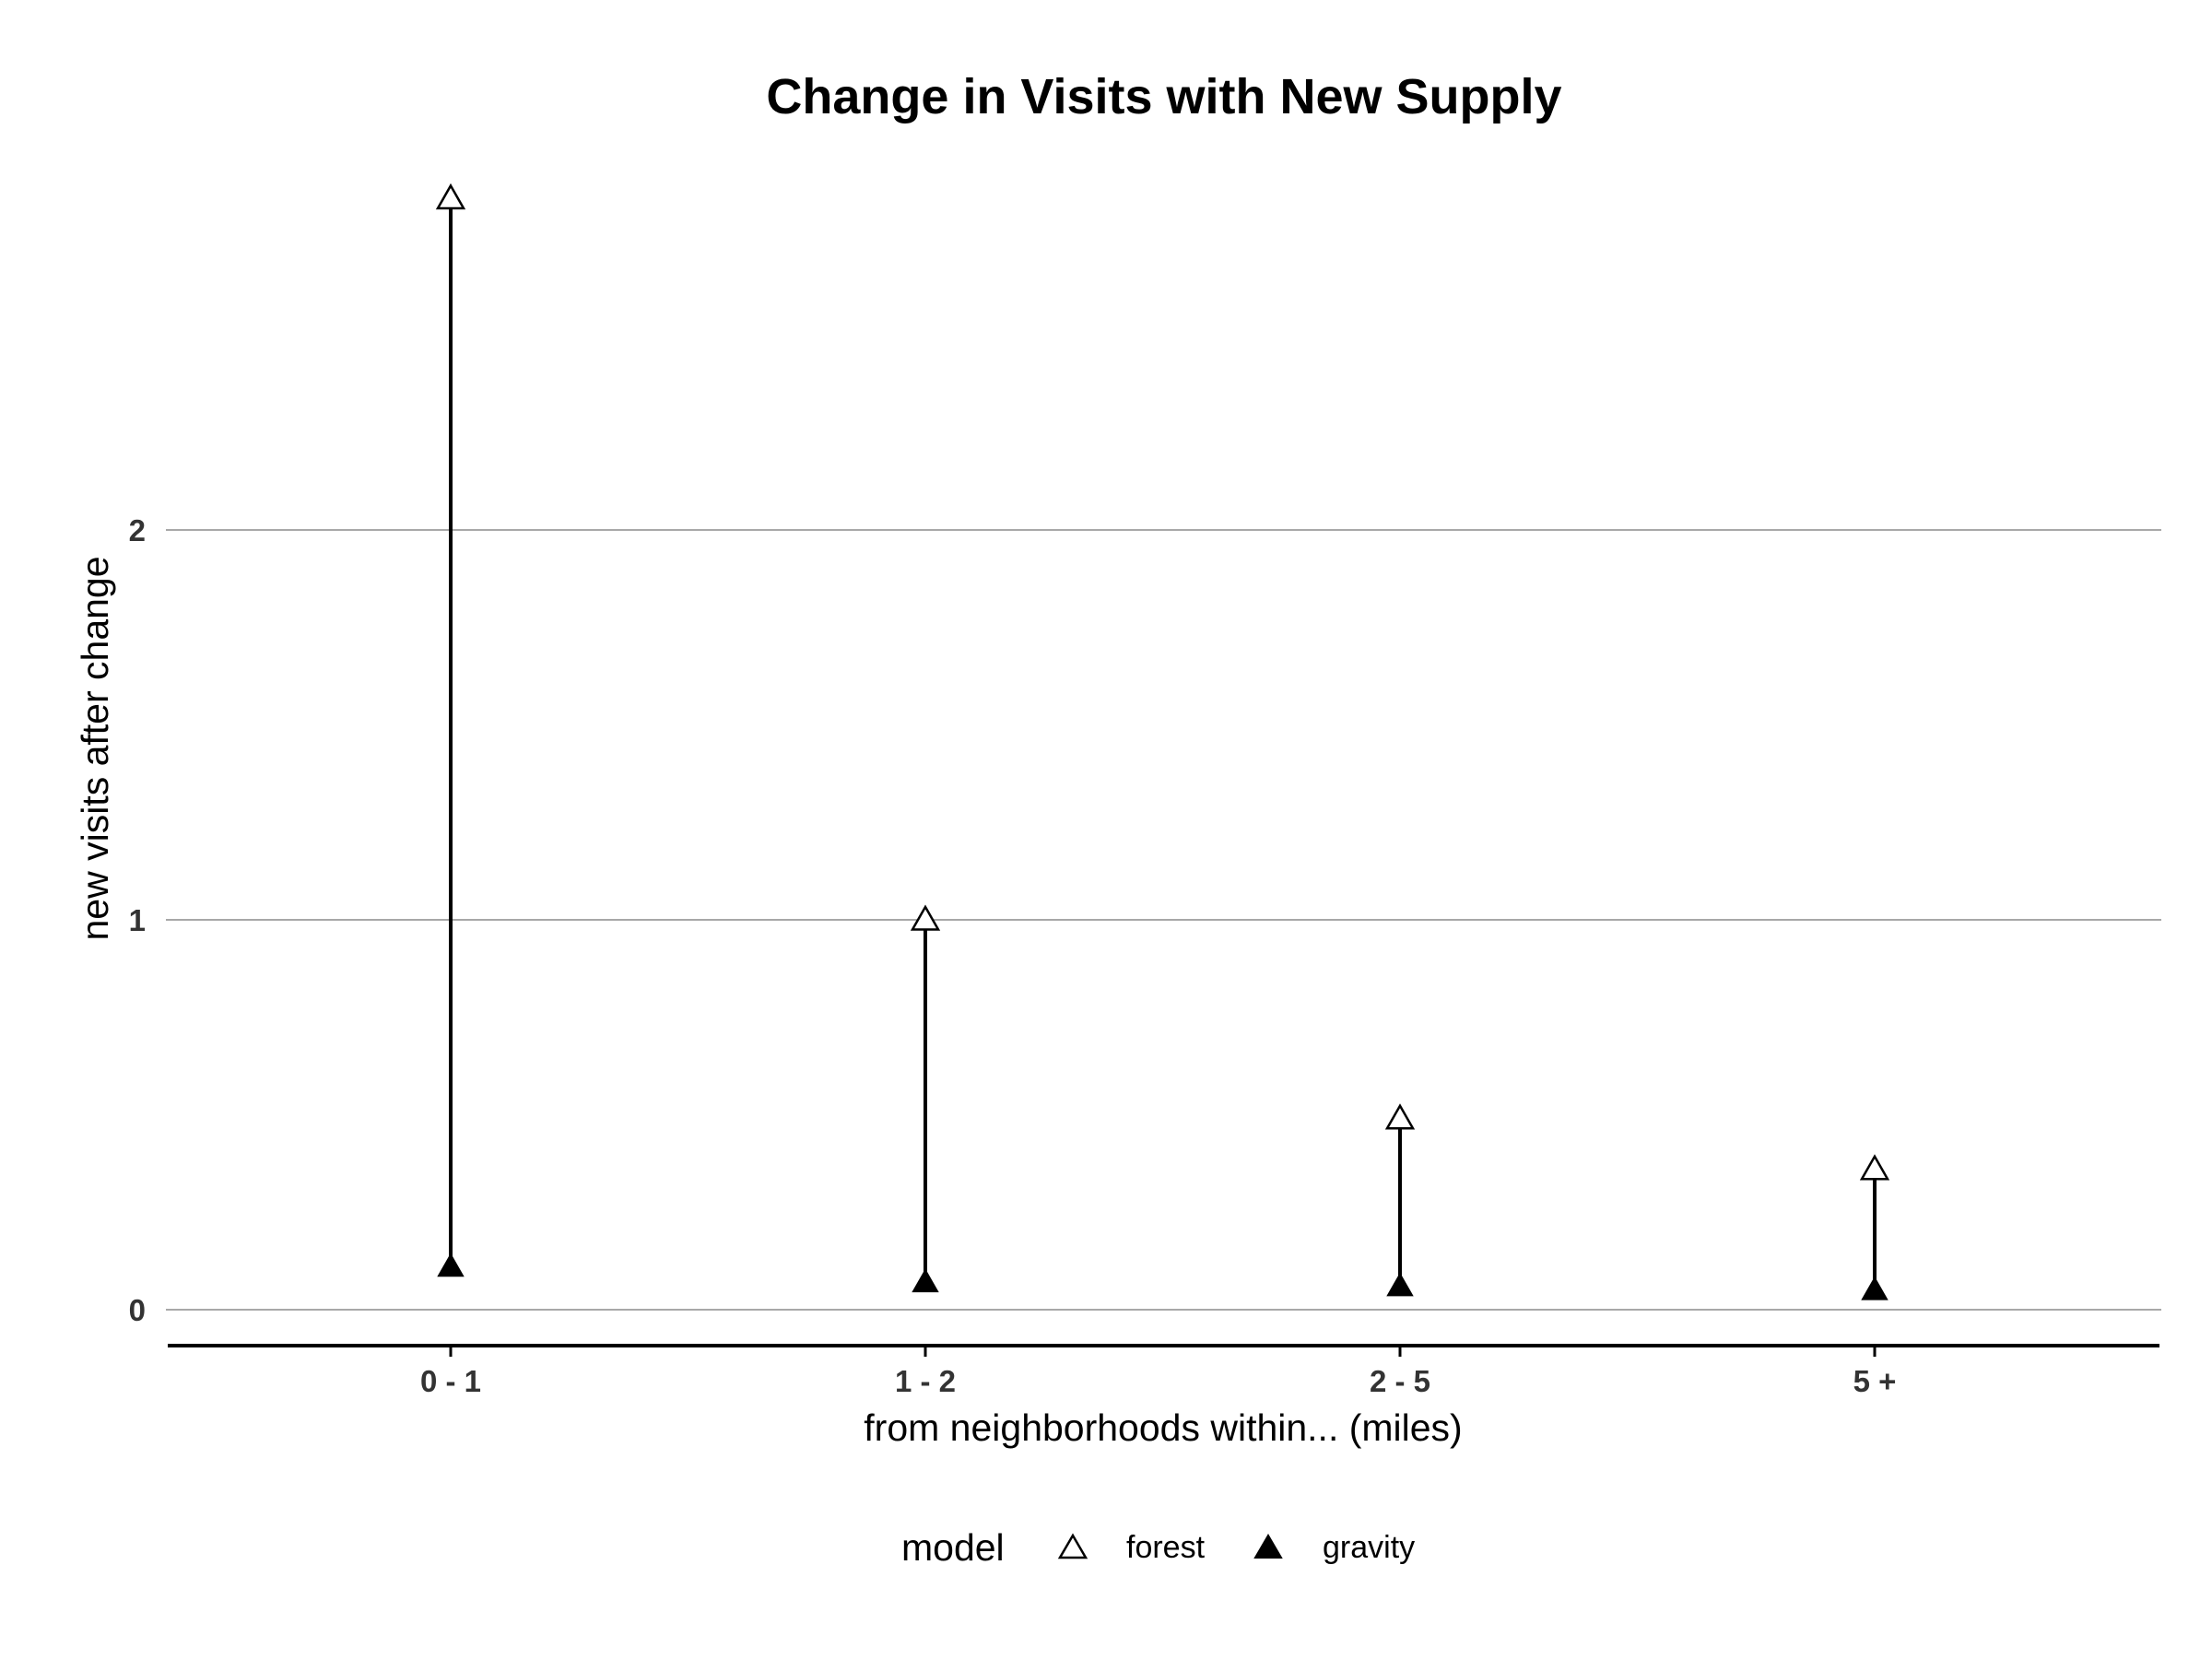 The width and height of the screenshot is (2212, 1659). I want to click on legend-title: model, so click(953, 1547).